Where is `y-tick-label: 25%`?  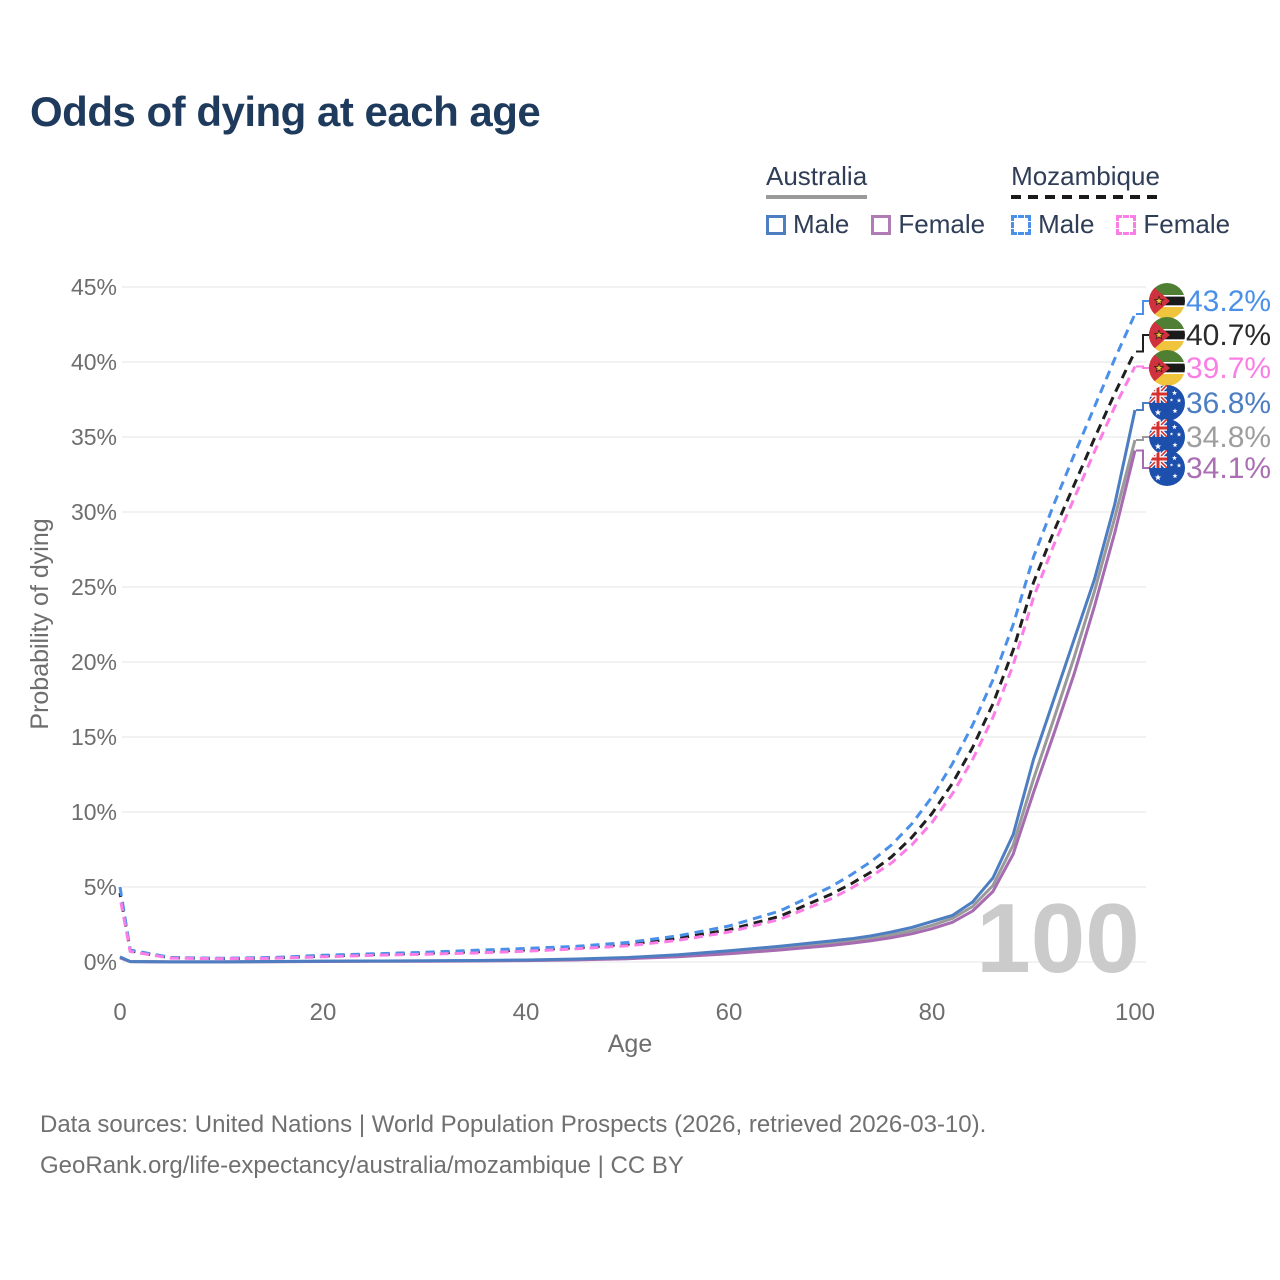
y-tick-label: 25% is located at coordinates (94, 587).